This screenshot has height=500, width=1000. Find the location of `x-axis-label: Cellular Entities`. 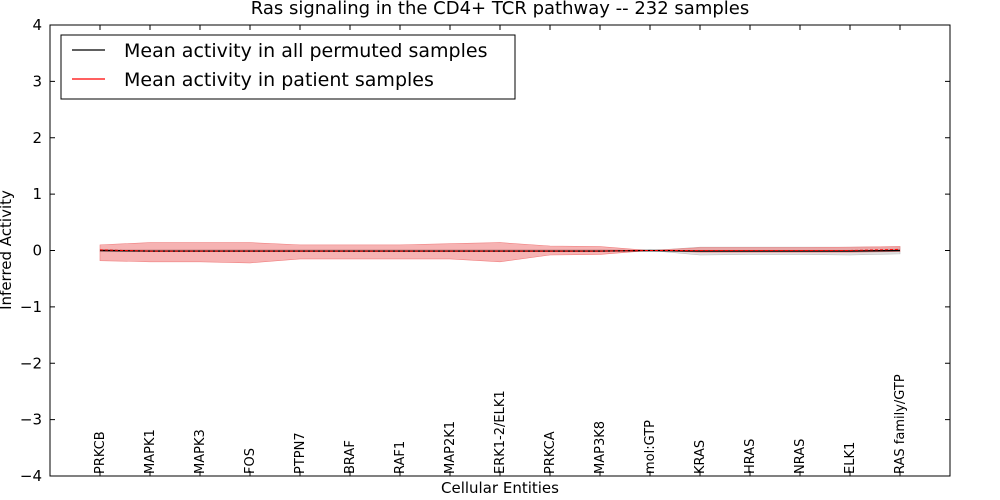

x-axis-label: Cellular Entities is located at coordinates (500, 488).